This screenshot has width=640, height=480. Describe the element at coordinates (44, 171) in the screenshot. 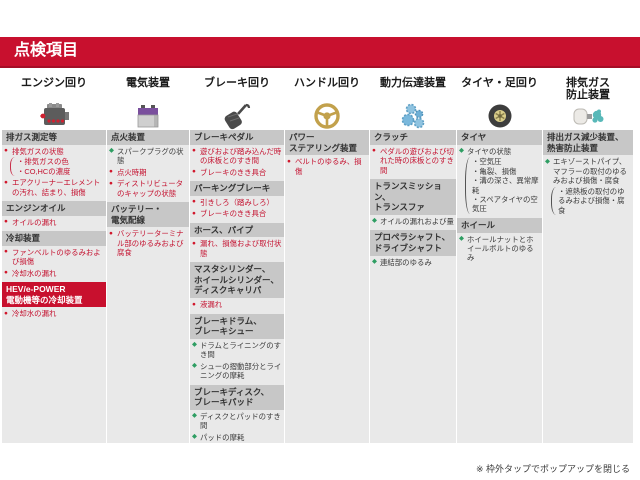

I see `paren-line: ・CO,HCの濃度` at that location.